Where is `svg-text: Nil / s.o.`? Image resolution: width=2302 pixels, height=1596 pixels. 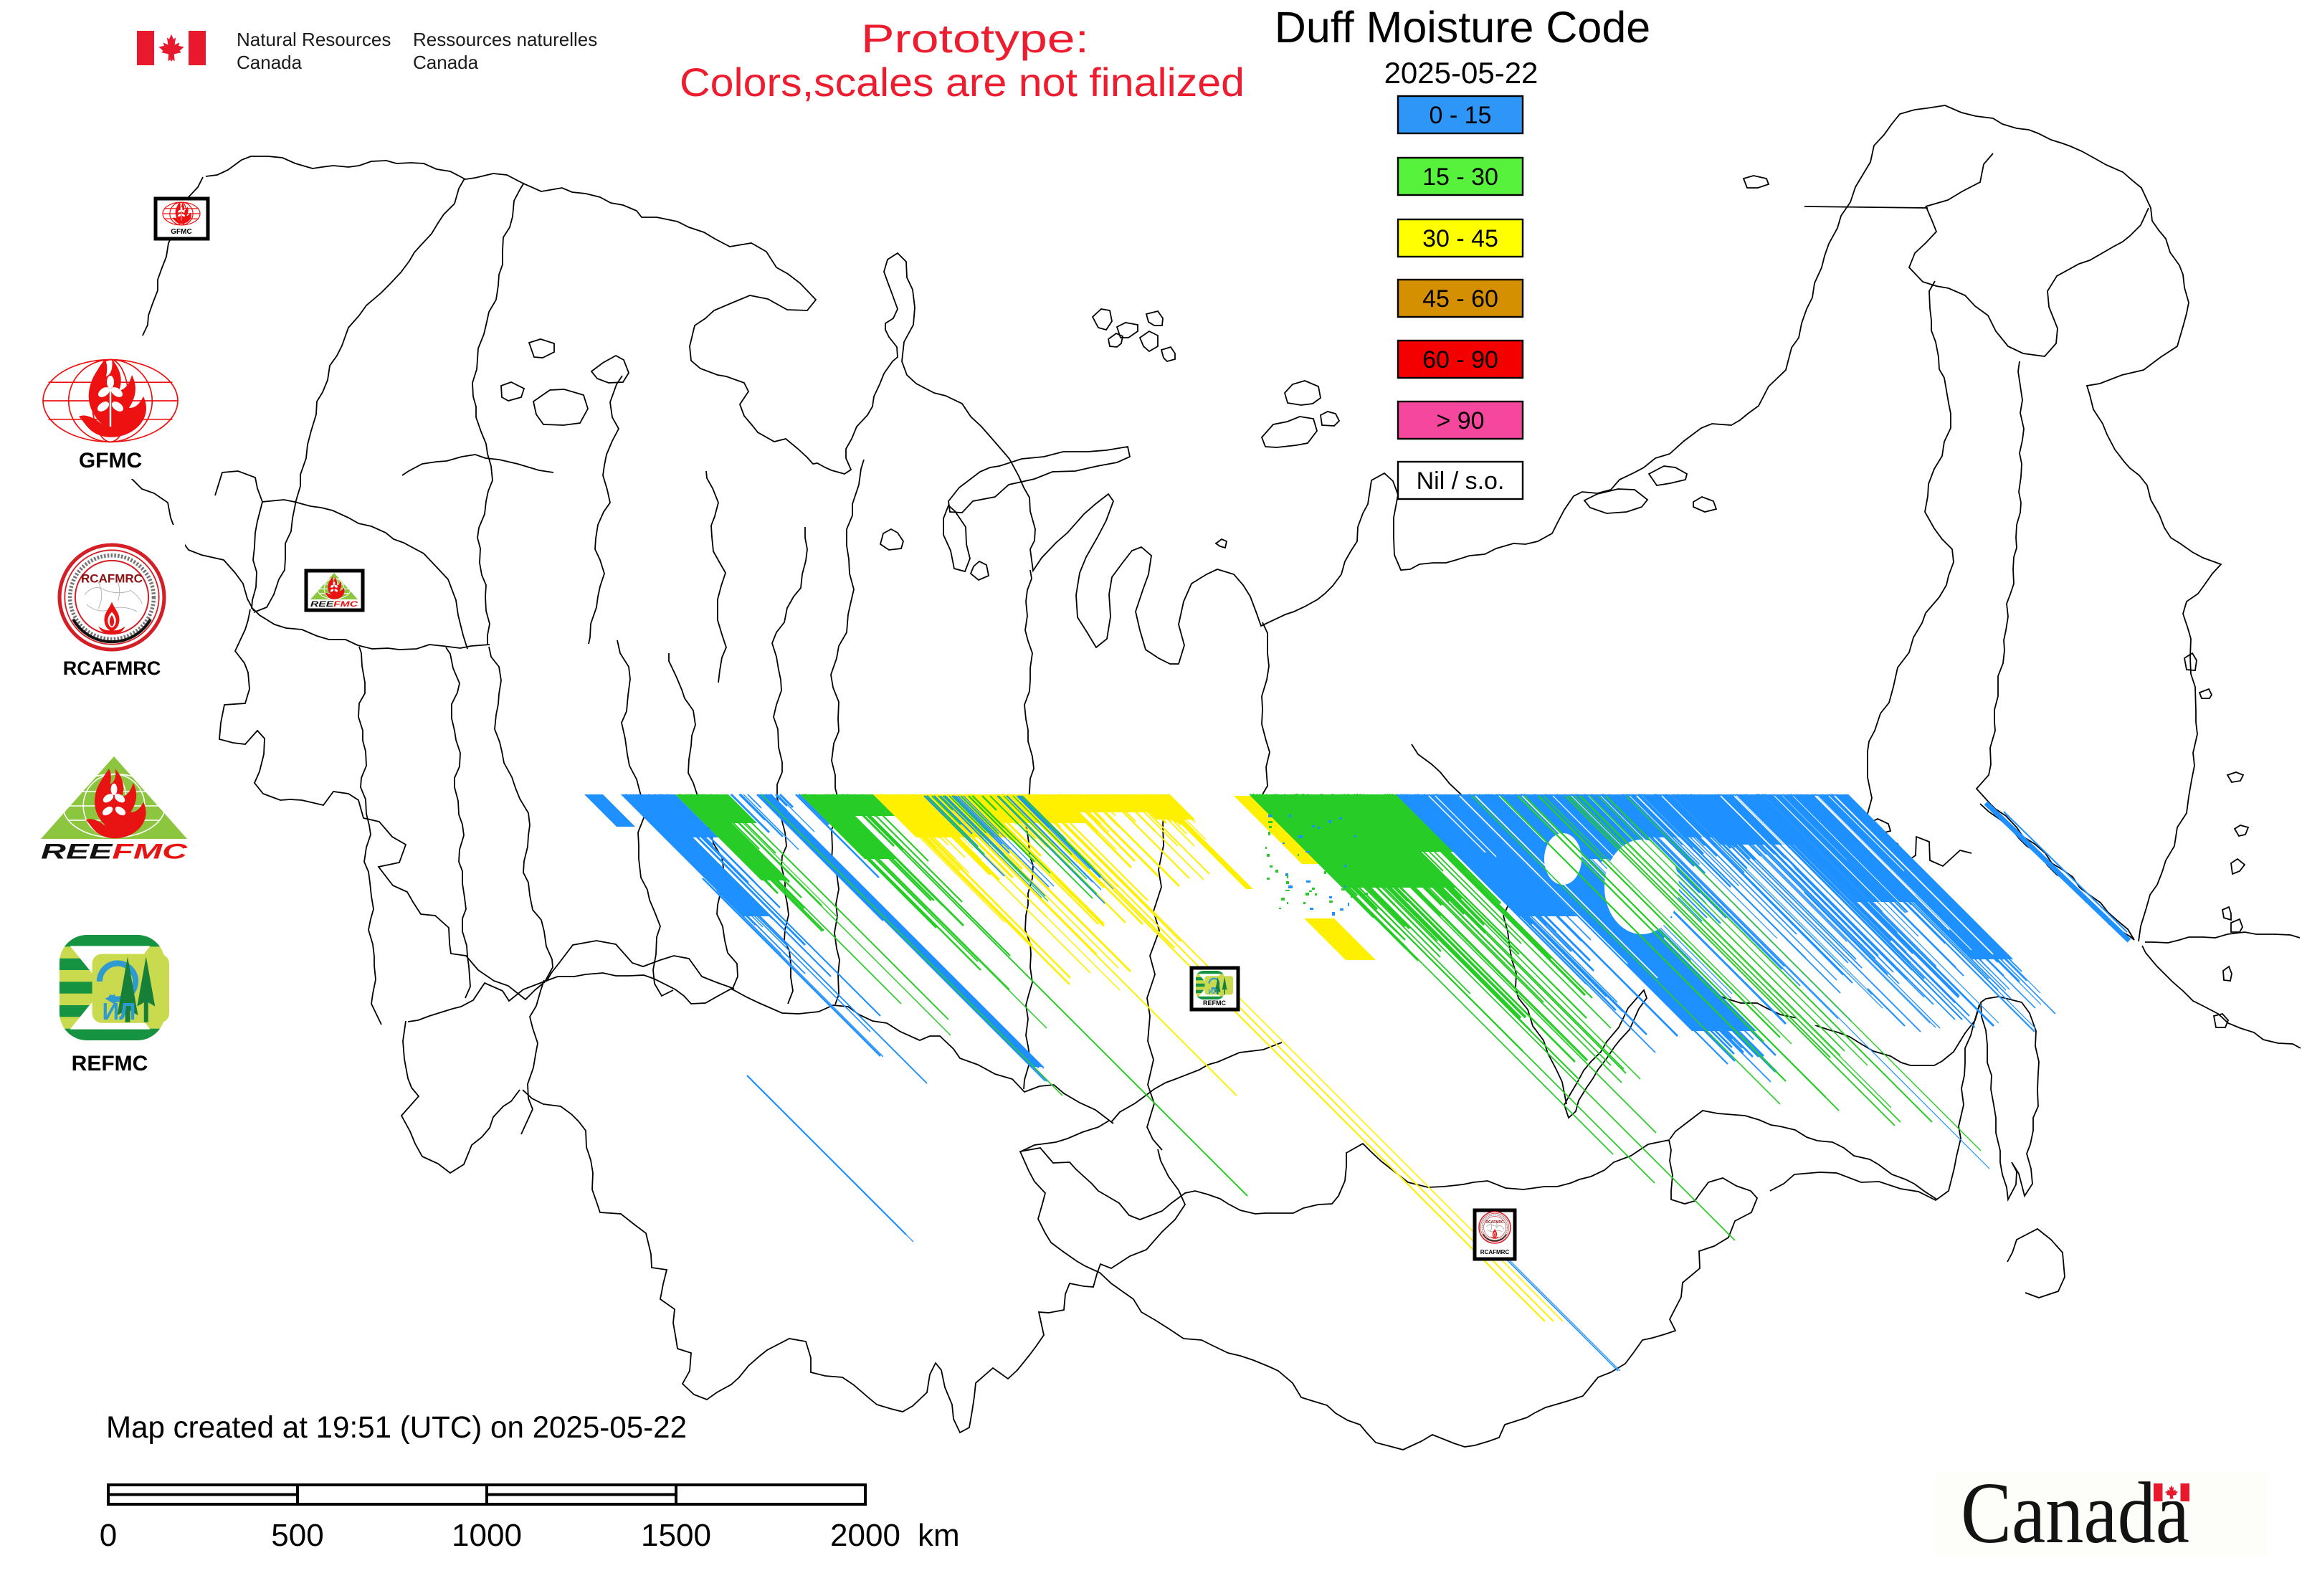
svg-text: Nil / s.o. is located at coordinates (1461, 481).